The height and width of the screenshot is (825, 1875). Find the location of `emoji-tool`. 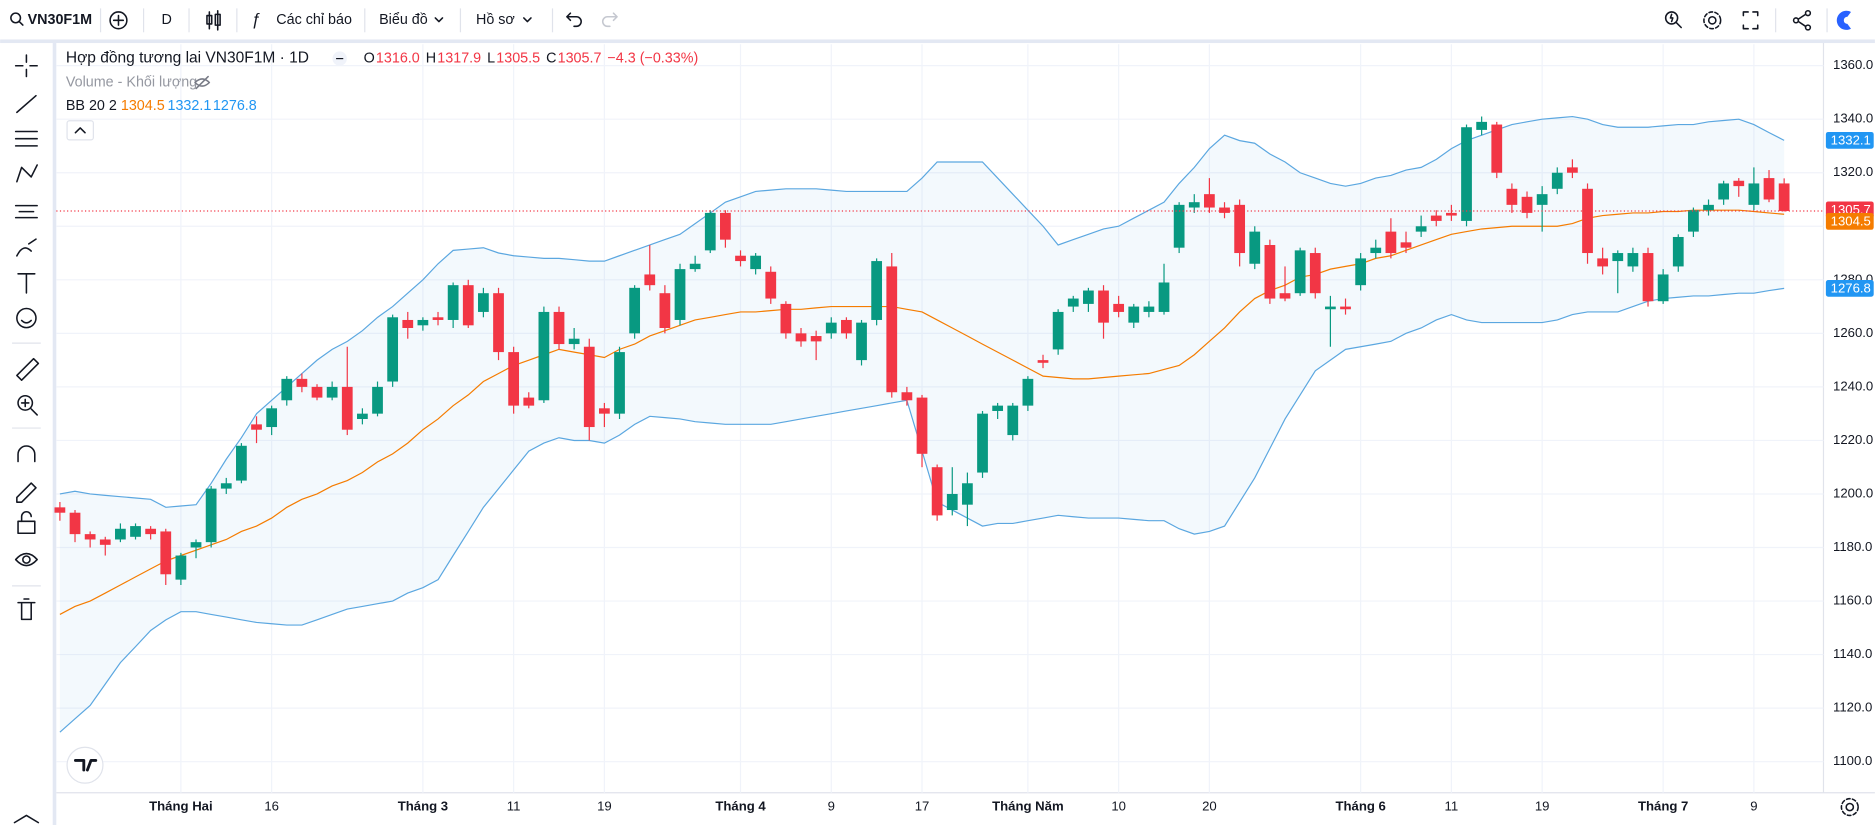

emoji-tool is located at coordinates (26, 318).